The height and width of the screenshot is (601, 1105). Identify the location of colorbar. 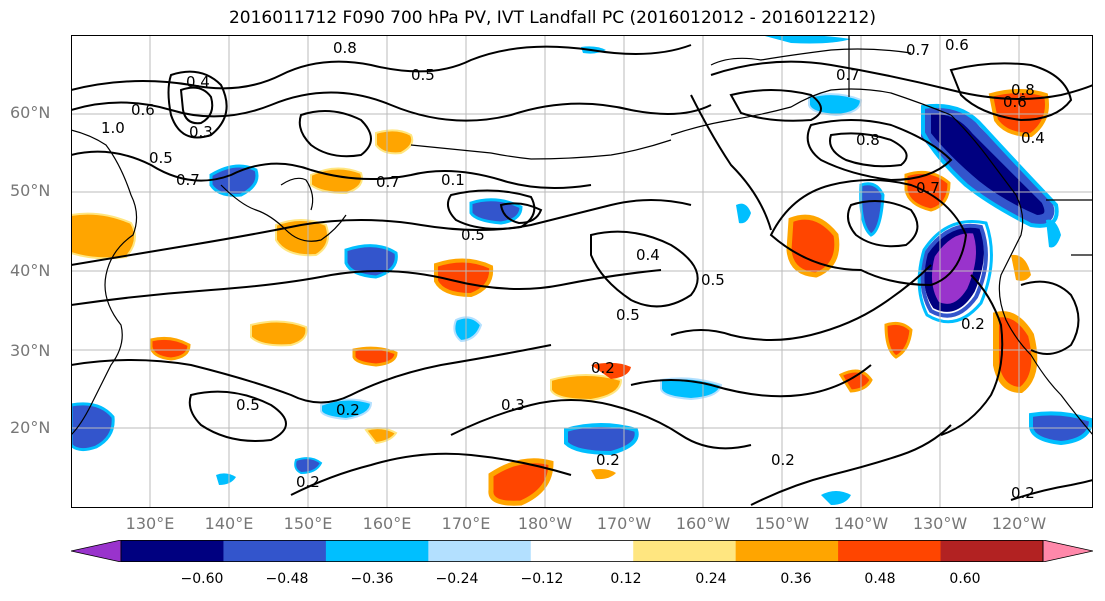
(582, 551).